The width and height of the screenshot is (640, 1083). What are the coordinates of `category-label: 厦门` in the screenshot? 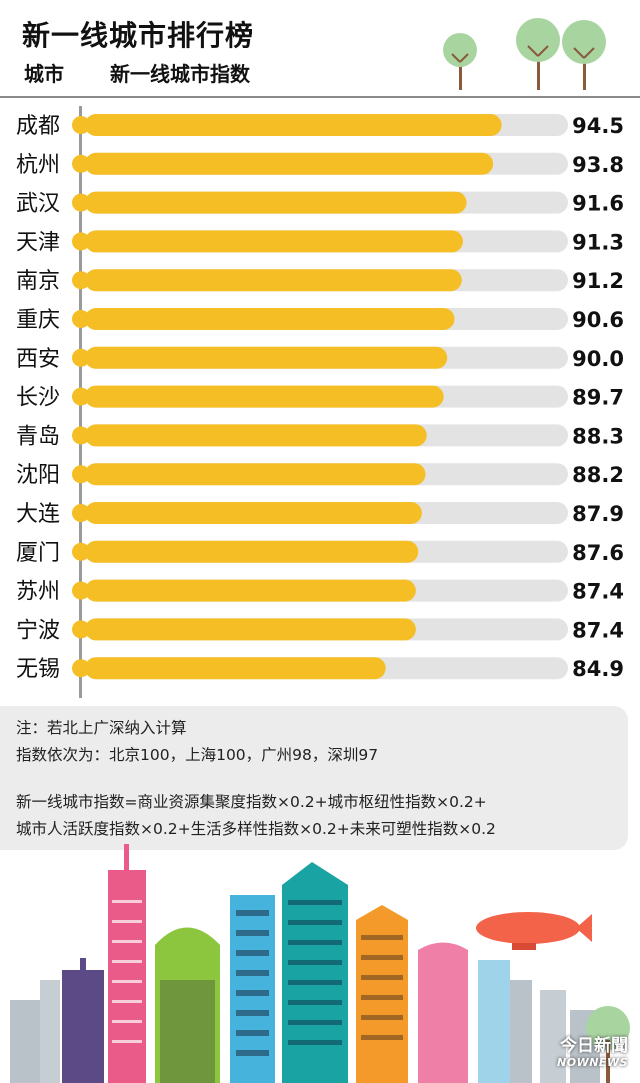 It's located at (38, 553).